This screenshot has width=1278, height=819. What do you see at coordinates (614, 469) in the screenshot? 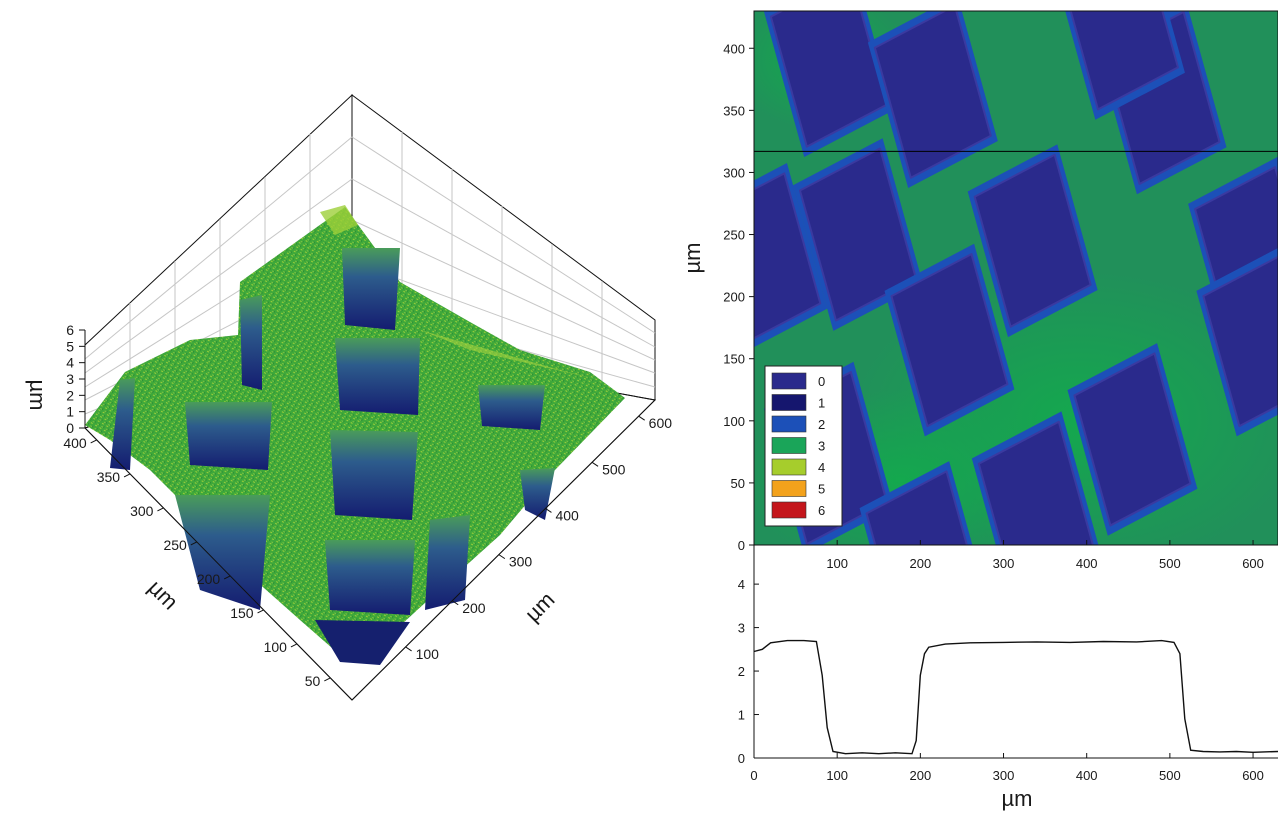
I see `x-tick-label: 500` at bounding box center [614, 469].